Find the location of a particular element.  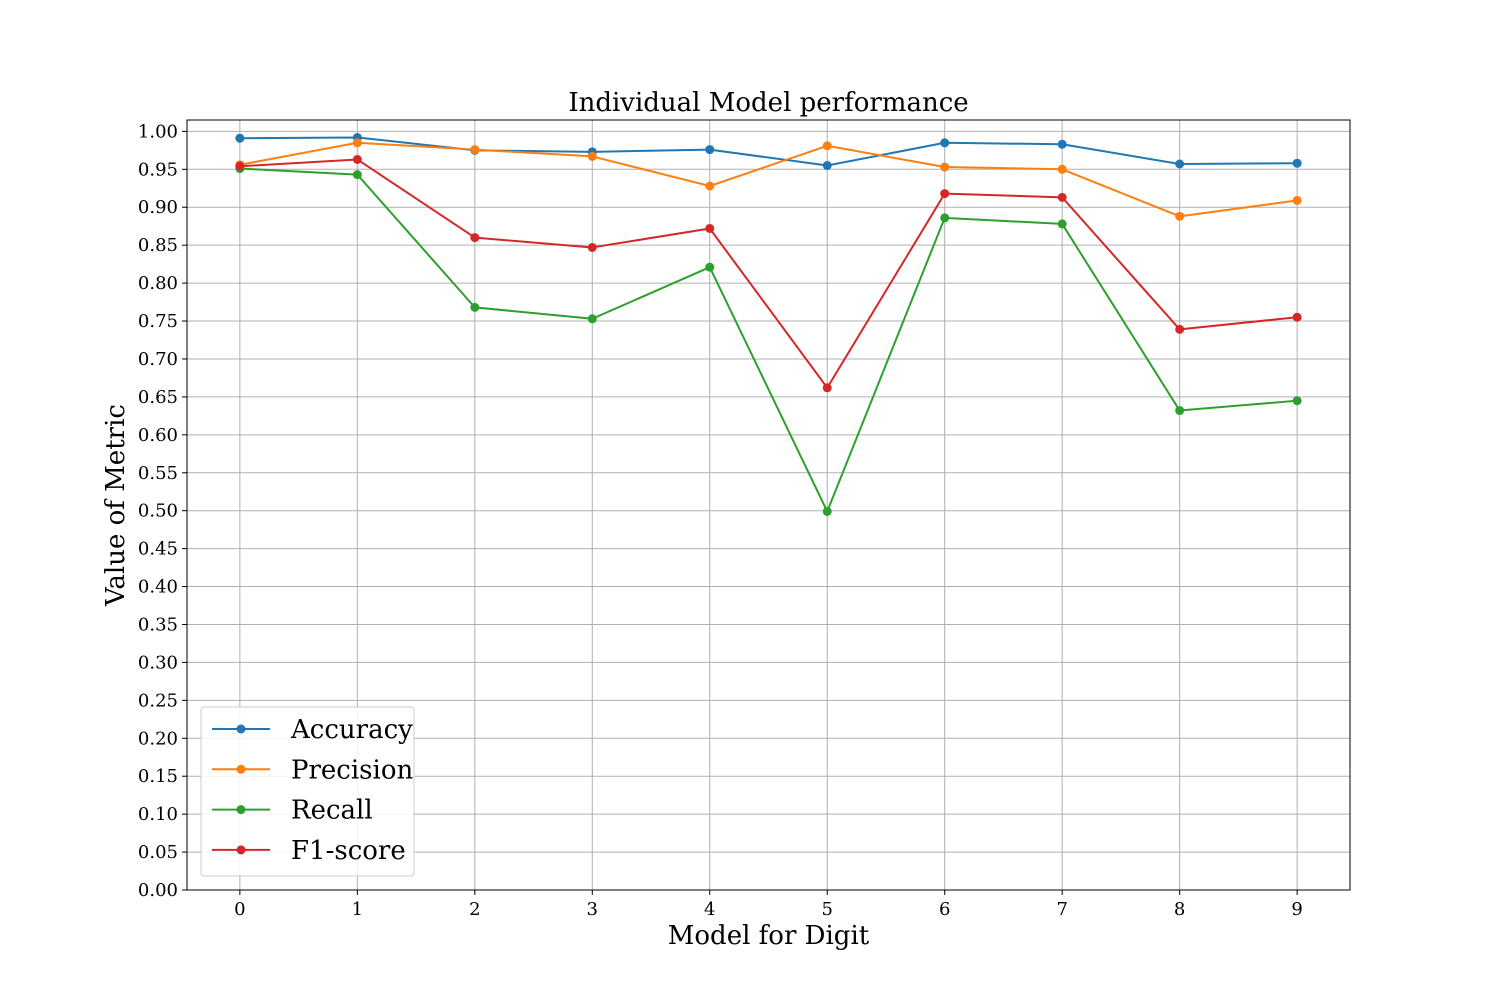

x-tick-label: 0 is located at coordinates (239, 909).